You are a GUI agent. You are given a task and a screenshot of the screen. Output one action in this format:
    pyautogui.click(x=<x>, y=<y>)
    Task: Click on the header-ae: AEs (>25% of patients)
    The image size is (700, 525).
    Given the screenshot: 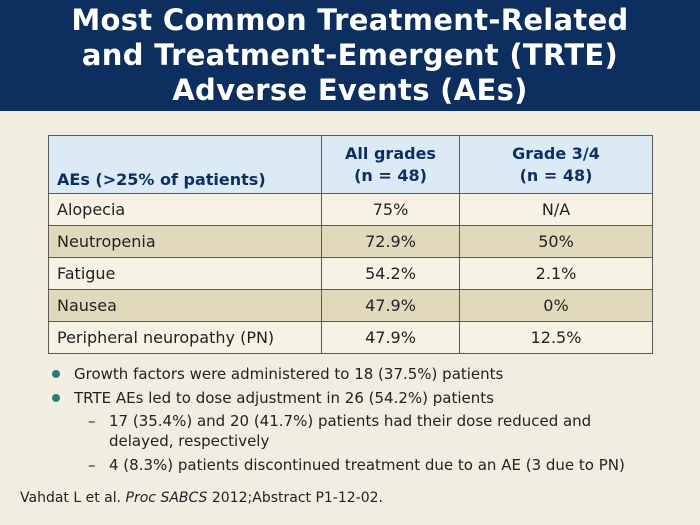 What is the action you would take?
    pyautogui.click(x=185, y=164)
    